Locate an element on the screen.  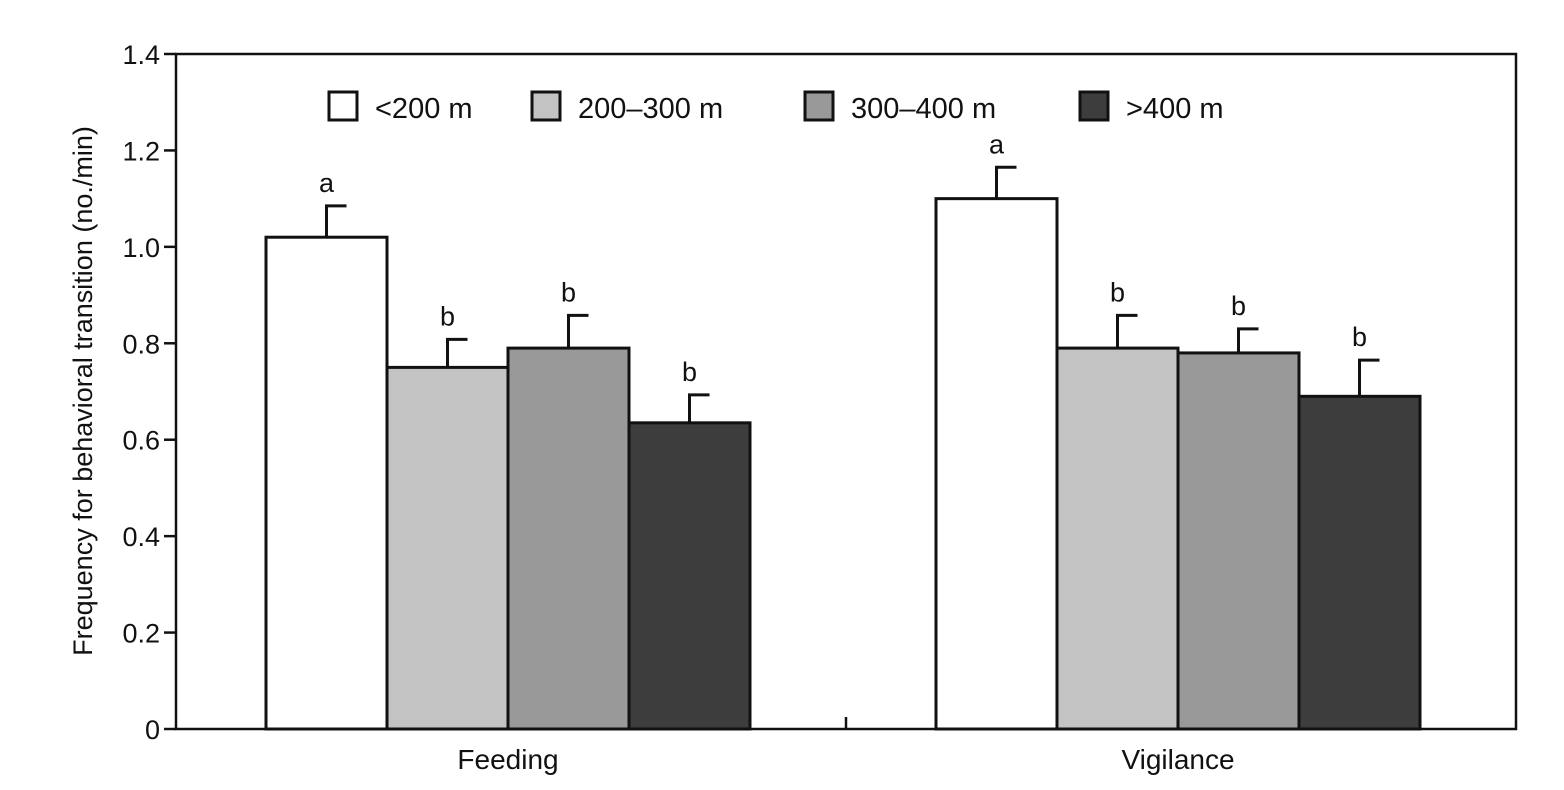
y-tick-label: 1.4 is located at coordinates (141, 55).